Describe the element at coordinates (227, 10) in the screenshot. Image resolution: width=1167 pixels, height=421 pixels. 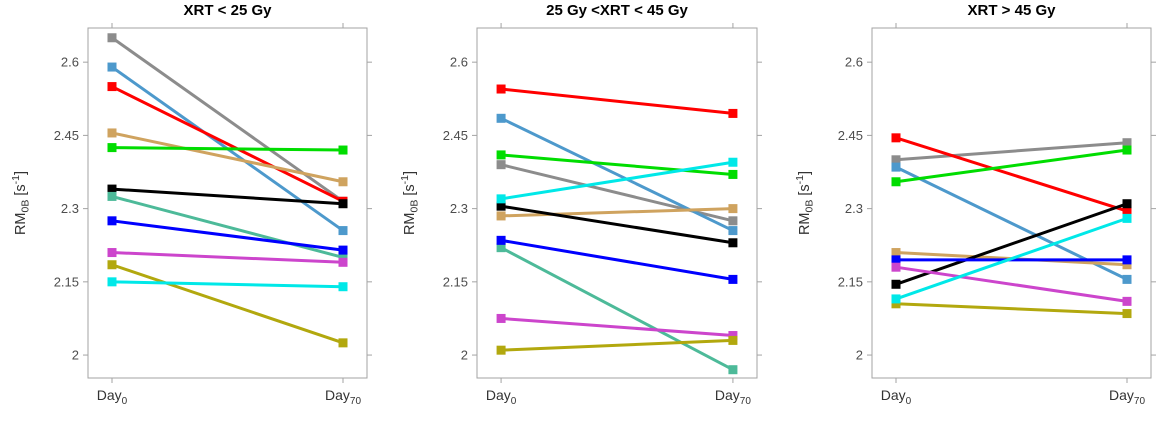
I see `chart-title: XRT < 25 Gy` at that location.